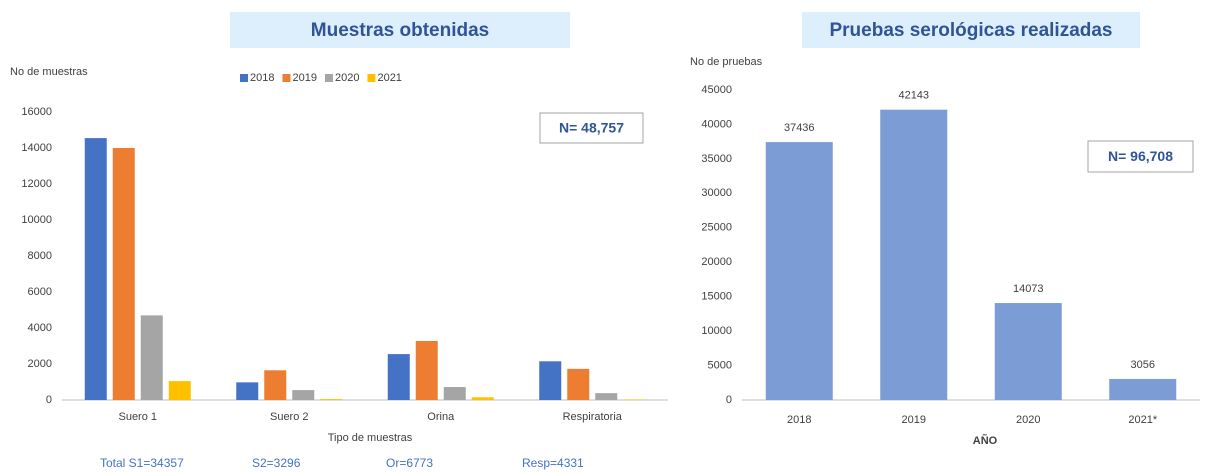  I want to click on footnote: Total S1=34357, so click(142, 463).